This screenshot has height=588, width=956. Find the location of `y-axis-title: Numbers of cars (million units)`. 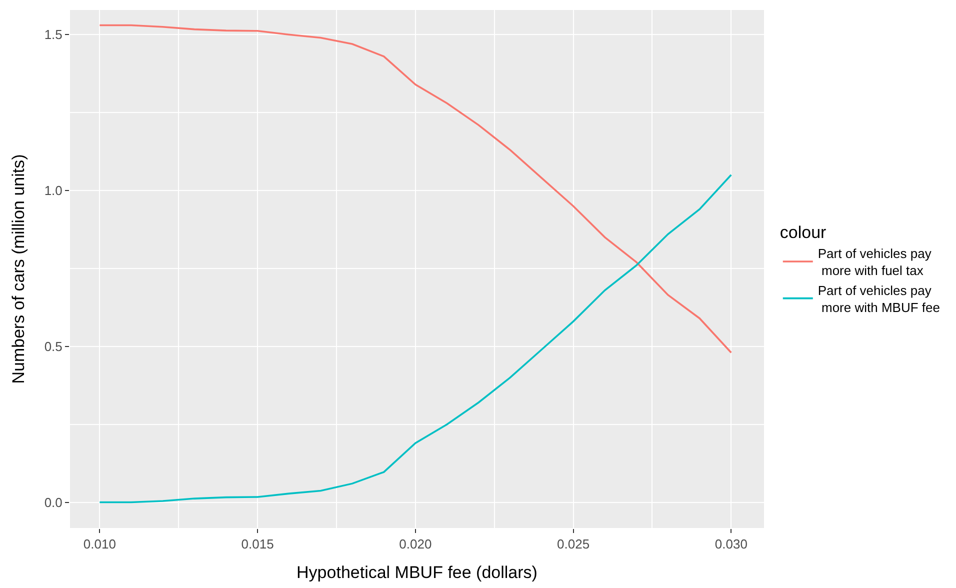

y-axis-title: Numbers of cars (million units) is located at coordinates (18, 269).